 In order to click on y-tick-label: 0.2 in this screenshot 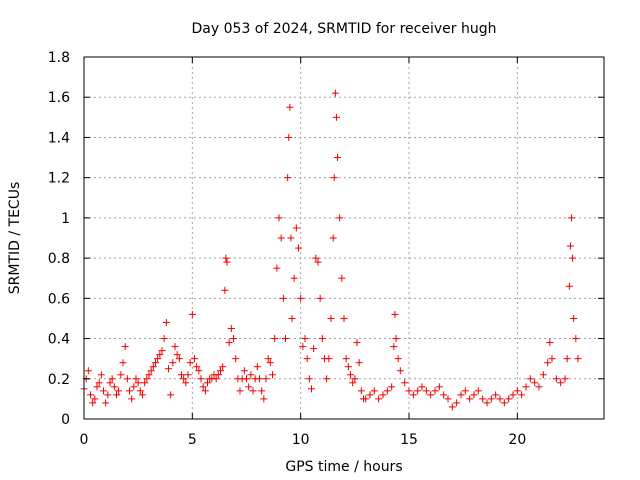, I will do `click(59, 380)`.